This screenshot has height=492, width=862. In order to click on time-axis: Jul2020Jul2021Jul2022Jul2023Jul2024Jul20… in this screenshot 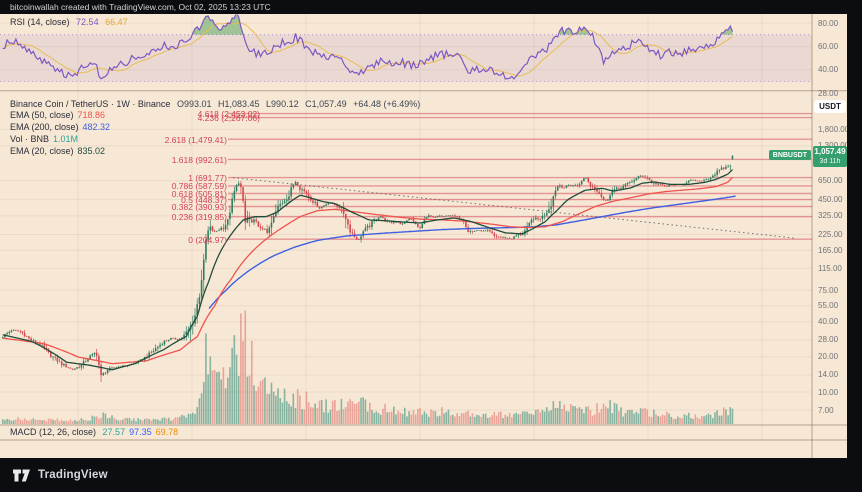, I will do `click(431, 449)`.